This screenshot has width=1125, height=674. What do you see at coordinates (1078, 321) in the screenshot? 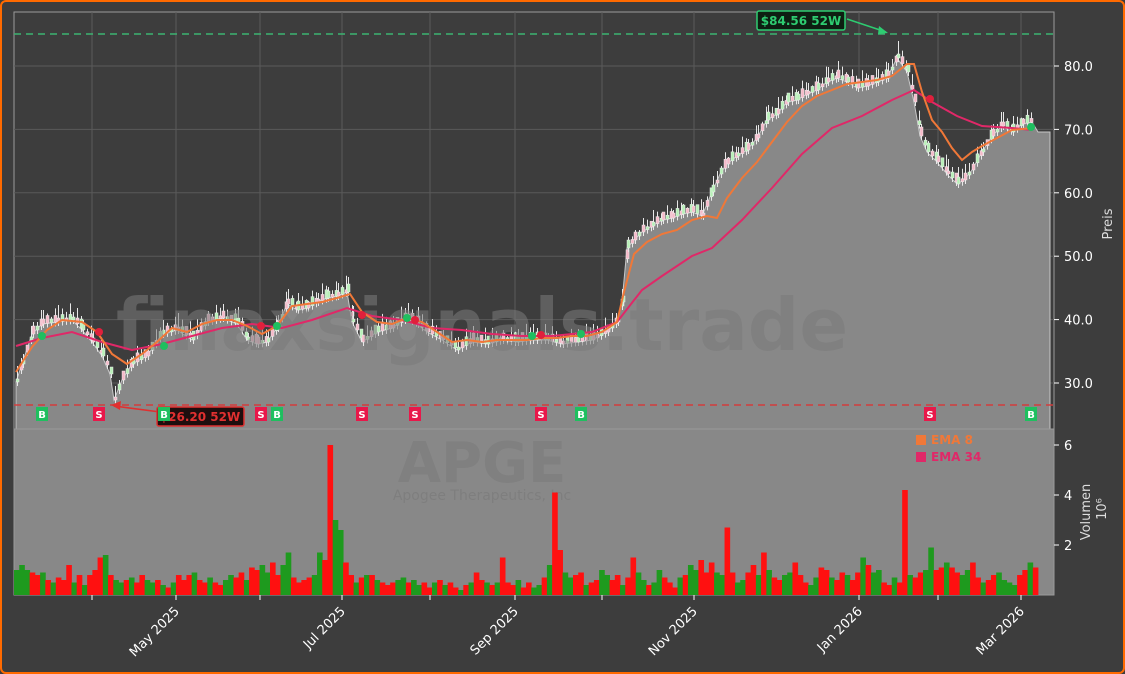
I see `svg-text: 40.0` at bounding box center [1078, 321].